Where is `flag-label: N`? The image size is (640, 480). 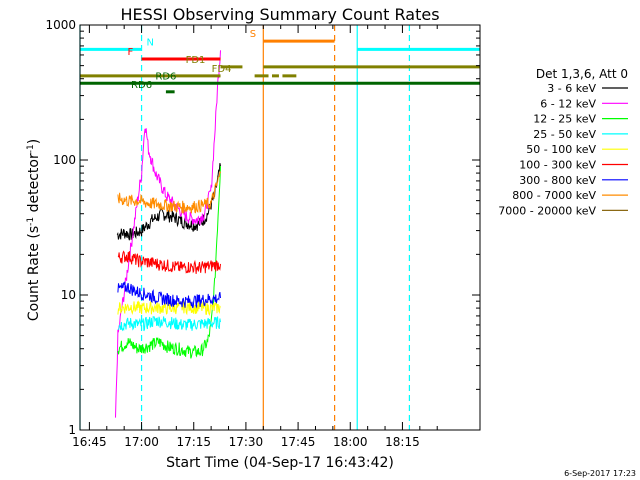 flag-label: N is located at coordinates (150, 42).